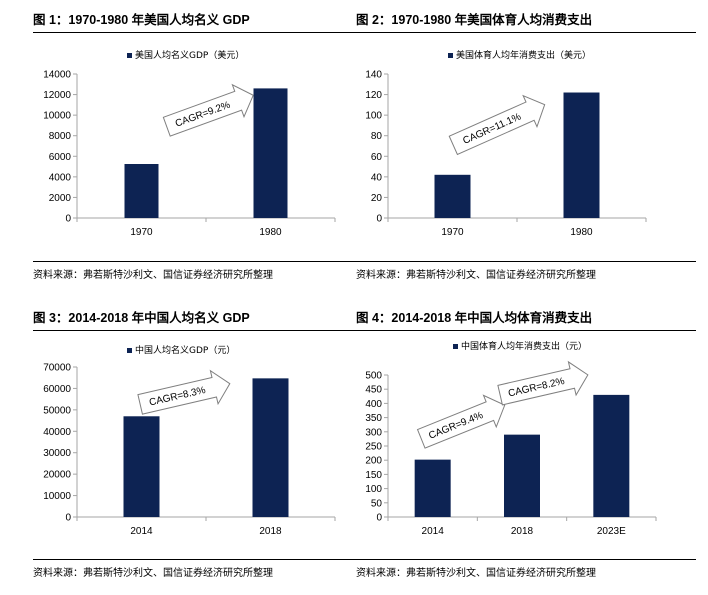  Describe the element at coordinates (57, 389) in the screenshot. I see `y-tick-label: 60000` at that location.